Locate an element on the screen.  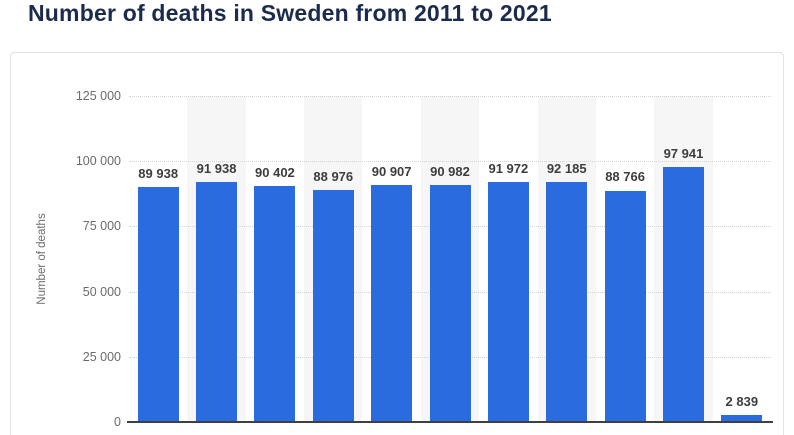
bar-value-label: 91 972 is located at coordinates (508, 169).